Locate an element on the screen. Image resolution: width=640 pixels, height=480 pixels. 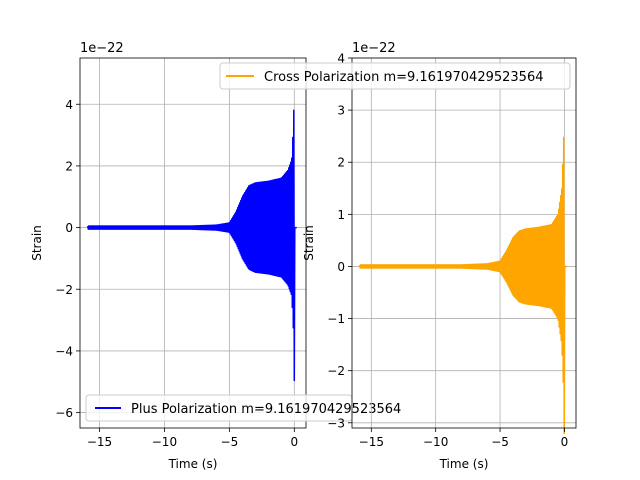
right-chart-y-label: Strain is located at coordinates (309, 243).